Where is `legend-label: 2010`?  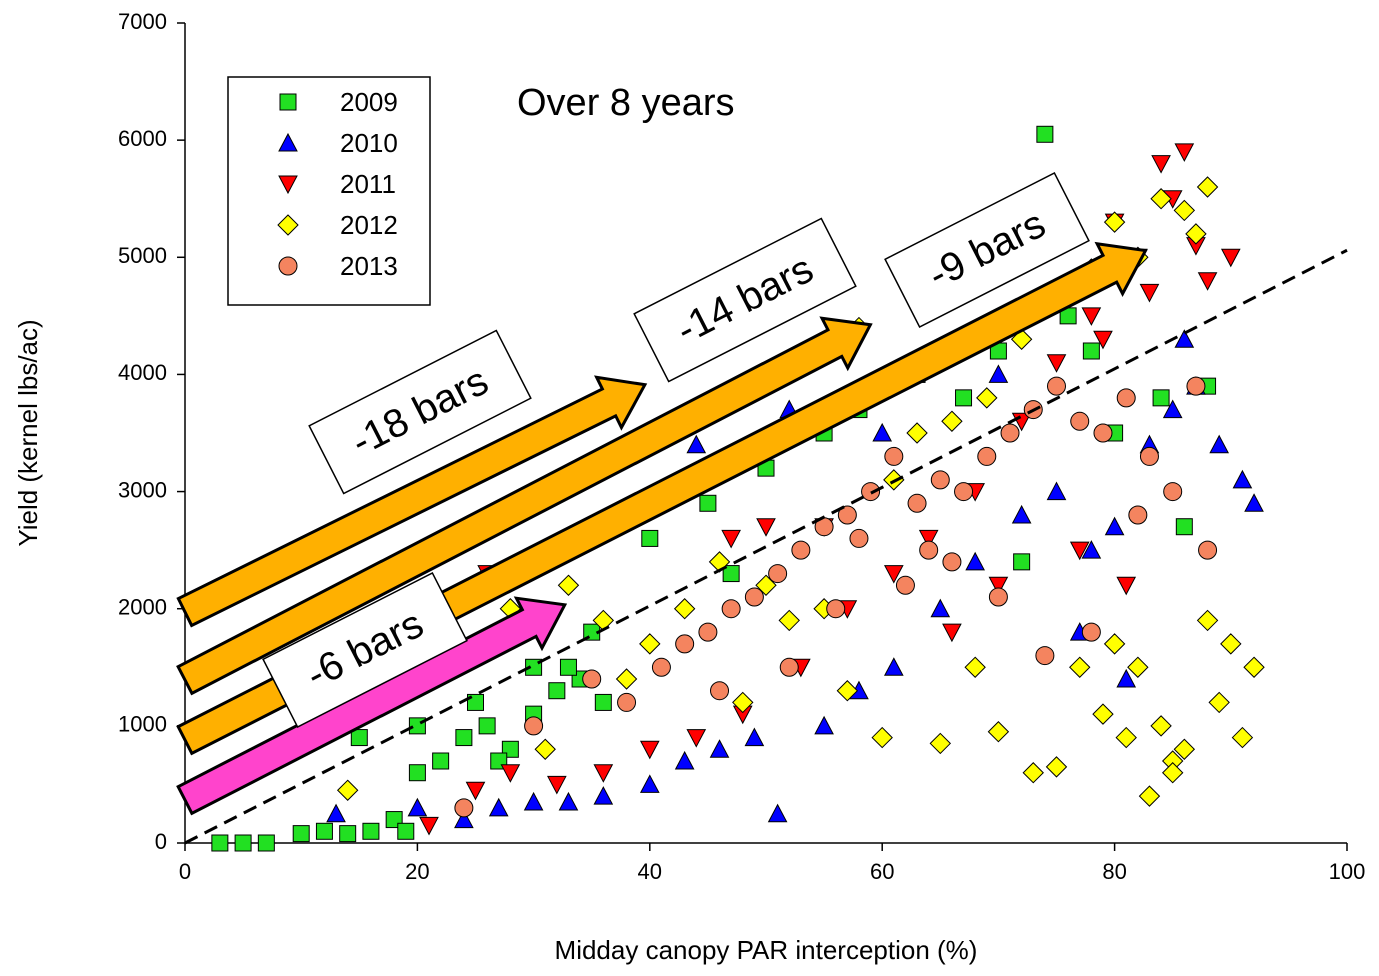
legend-label: 2010 is located at coordinates (369, 143).